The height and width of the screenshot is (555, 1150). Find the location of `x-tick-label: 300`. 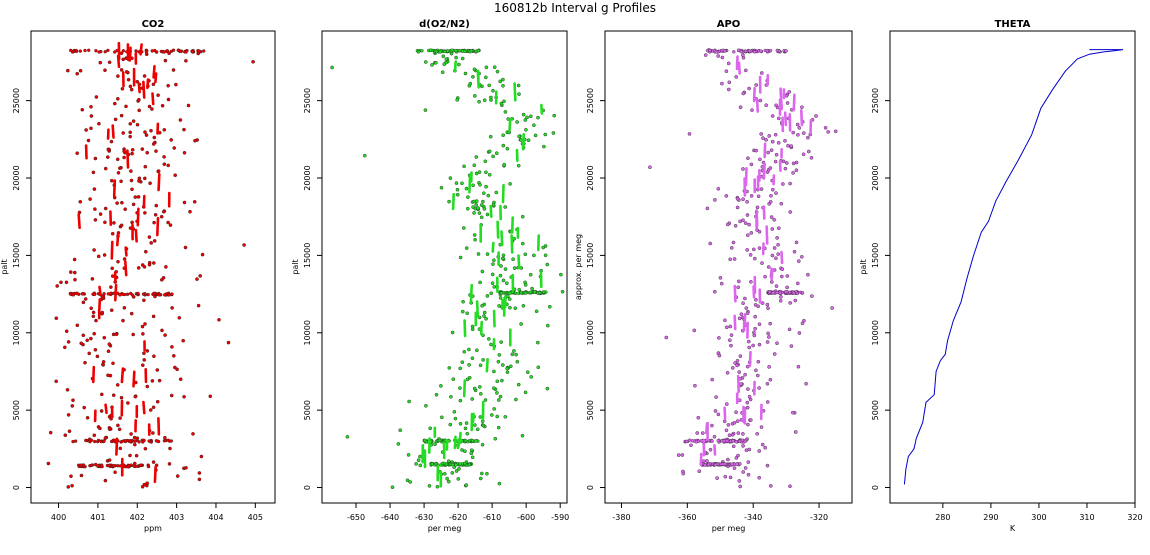

x-tick-label: 300 is located at coordinates (1038, 517).